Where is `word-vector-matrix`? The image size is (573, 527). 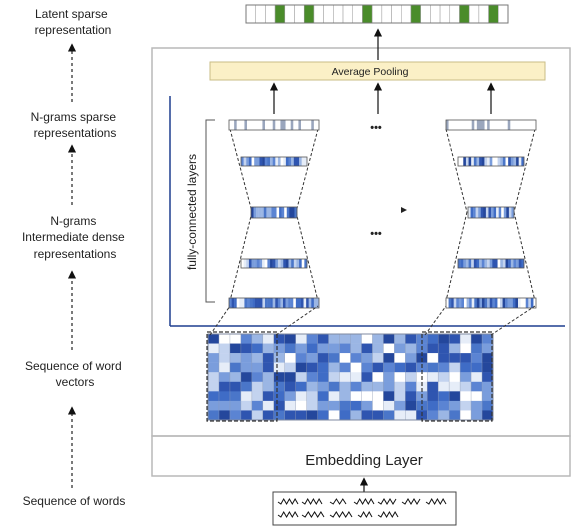
word-vector-matrix is located at coordinates (351, 377).